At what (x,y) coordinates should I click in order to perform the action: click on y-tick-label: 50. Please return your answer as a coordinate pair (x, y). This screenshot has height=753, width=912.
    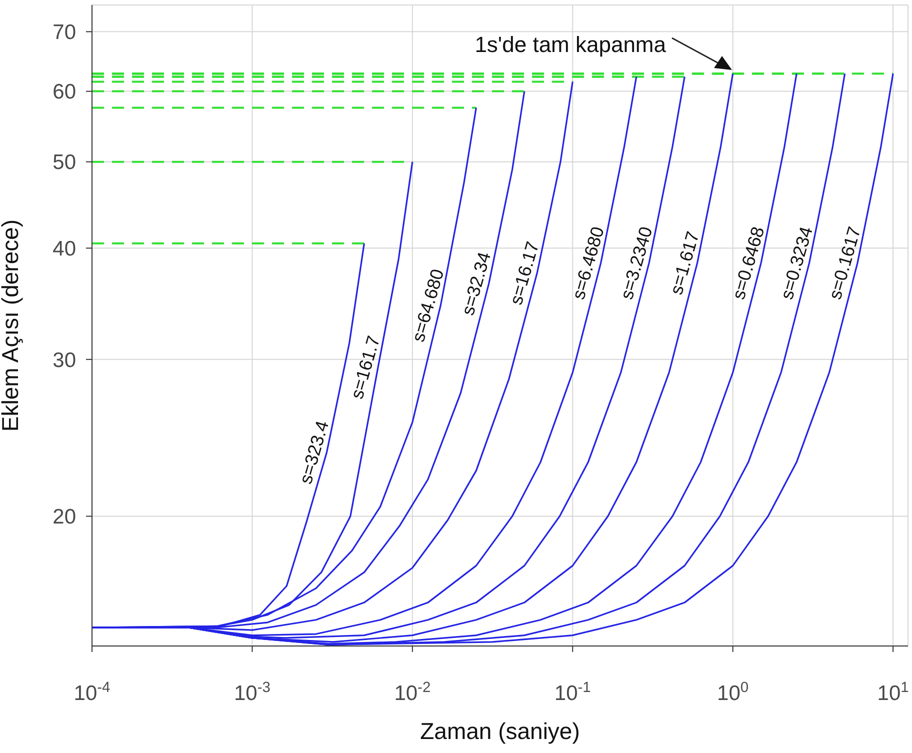
    Looking at the image, I should click on (64, 162).